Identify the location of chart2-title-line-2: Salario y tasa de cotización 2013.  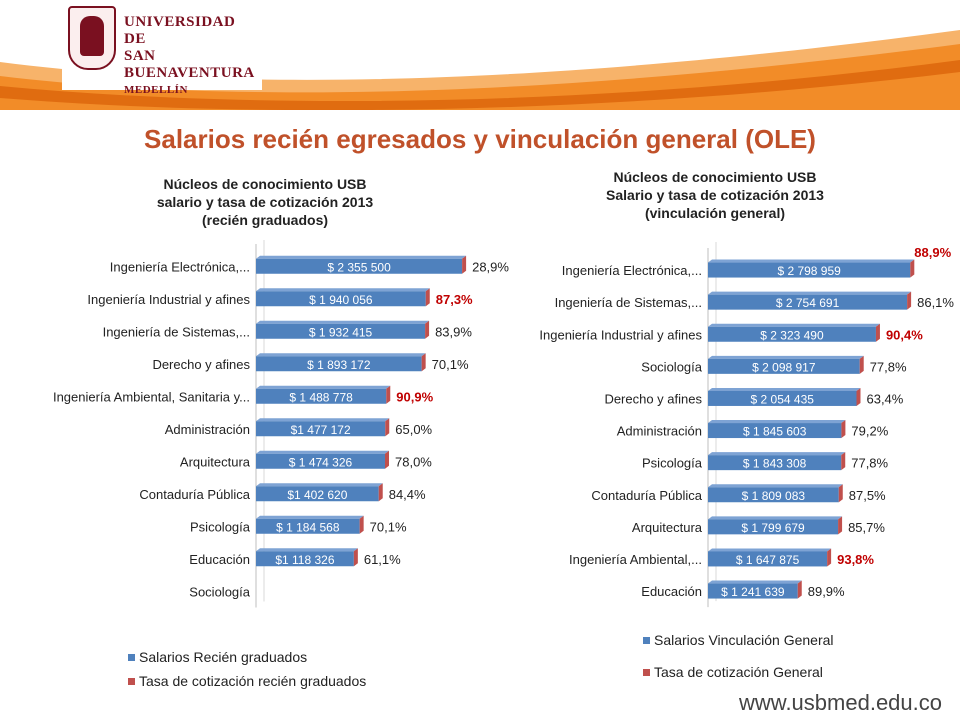
(715, 195).